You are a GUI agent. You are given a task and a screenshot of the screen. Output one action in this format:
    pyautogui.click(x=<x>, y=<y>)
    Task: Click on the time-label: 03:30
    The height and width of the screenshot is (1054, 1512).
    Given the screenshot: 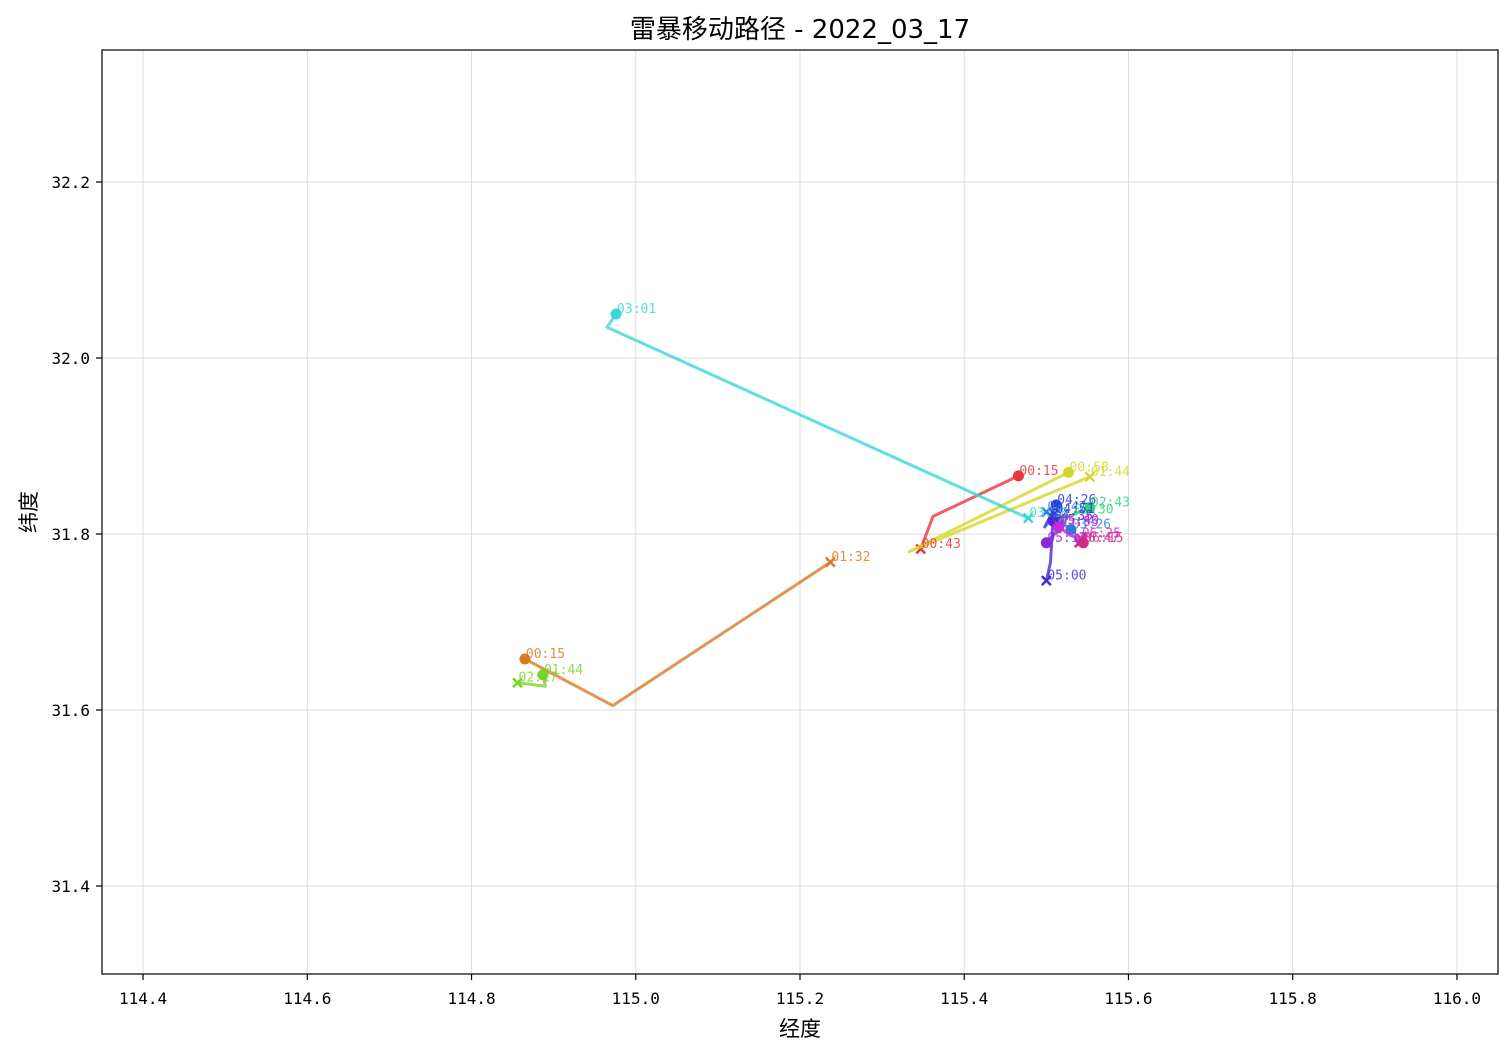 What is the action you would take?
    pyautogui.click(x=1093, y=510)
    